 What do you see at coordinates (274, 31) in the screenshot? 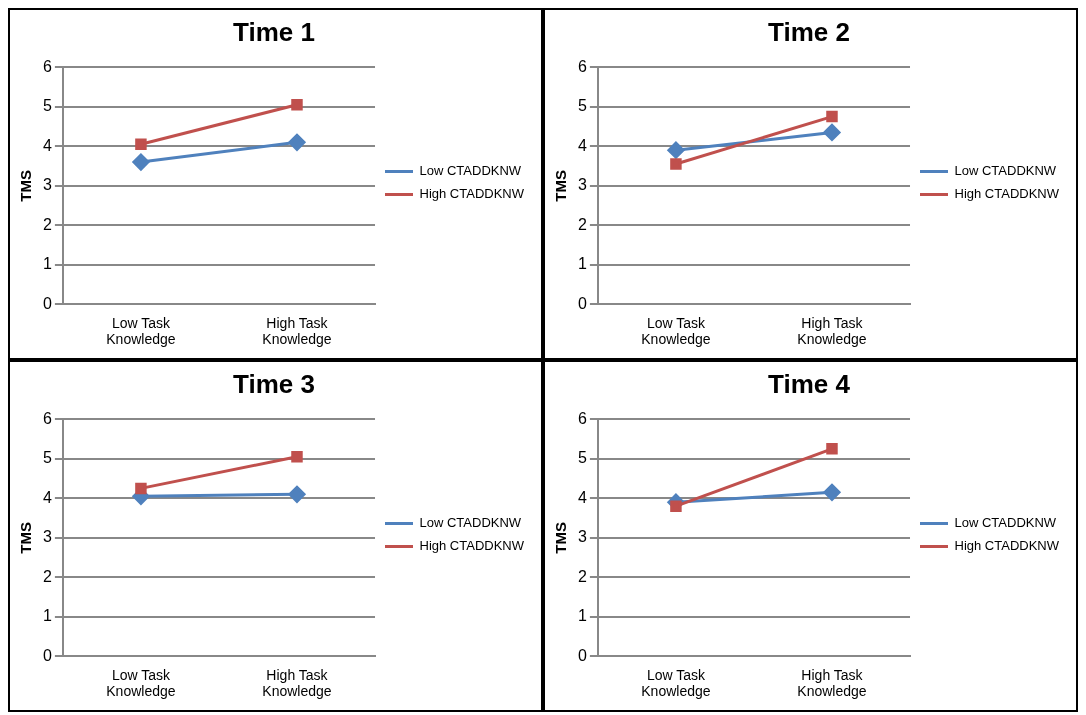
I see `chart-title: Time 1` at bounding box center [274, 31].